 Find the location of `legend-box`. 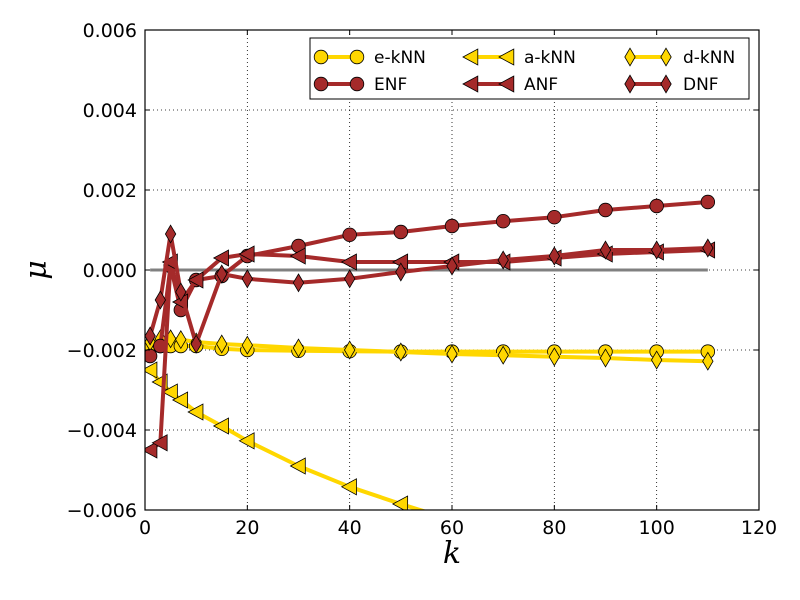

legend-box is located at coordinates (529, 68).